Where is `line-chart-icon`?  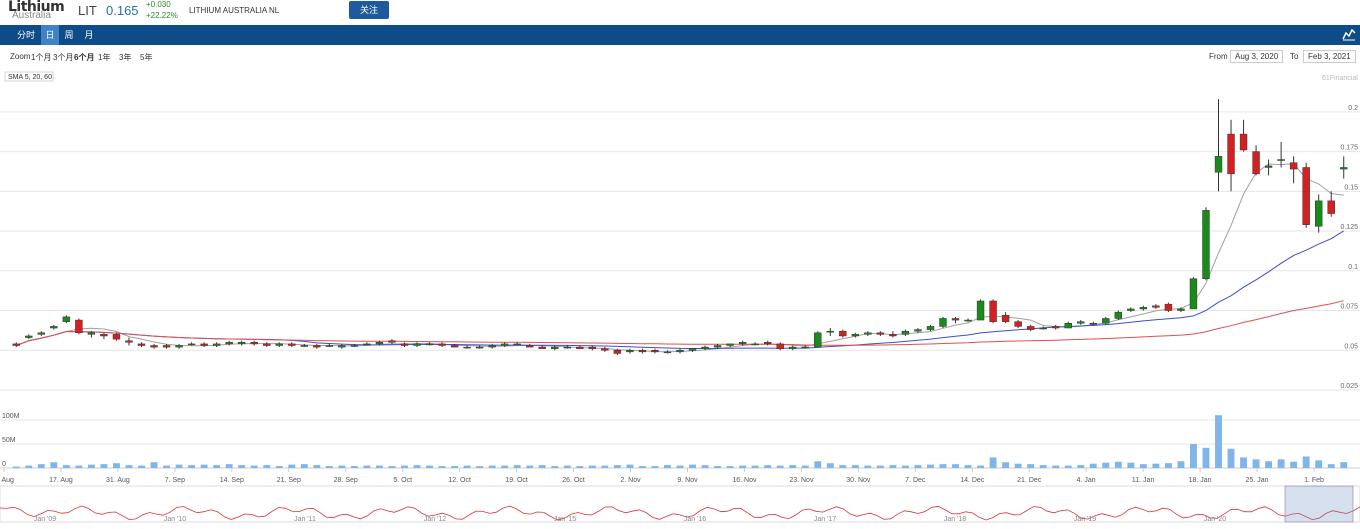 line-chart-icon is located at coordinates (1349, 34).